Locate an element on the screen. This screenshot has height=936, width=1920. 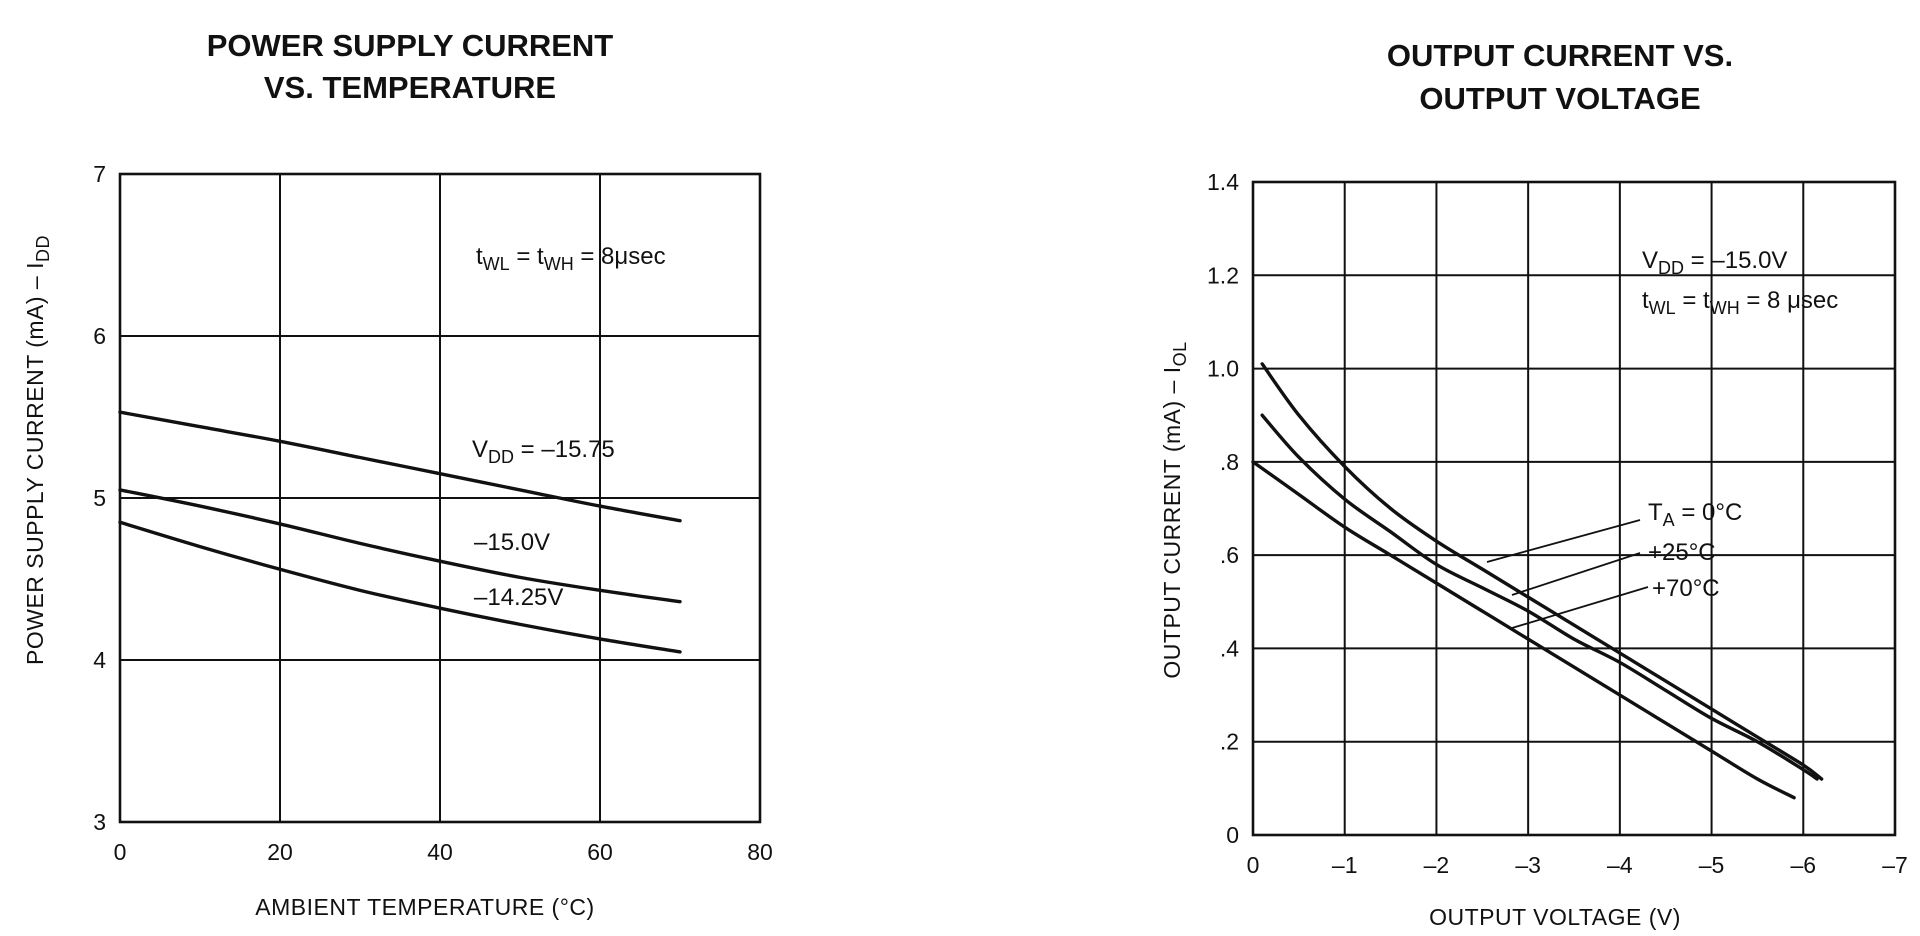
chart2-y-axis-label-sub: OL is located at coordinates (1180, 353).